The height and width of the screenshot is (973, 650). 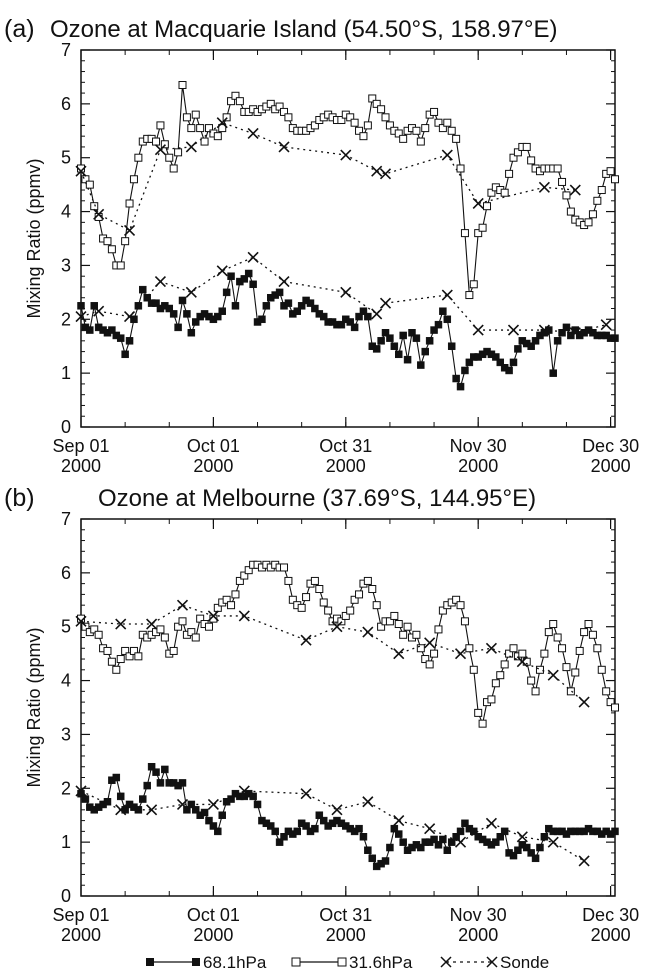 I want to click on legend-marker-sonde-end, so click(x=492, y=962).